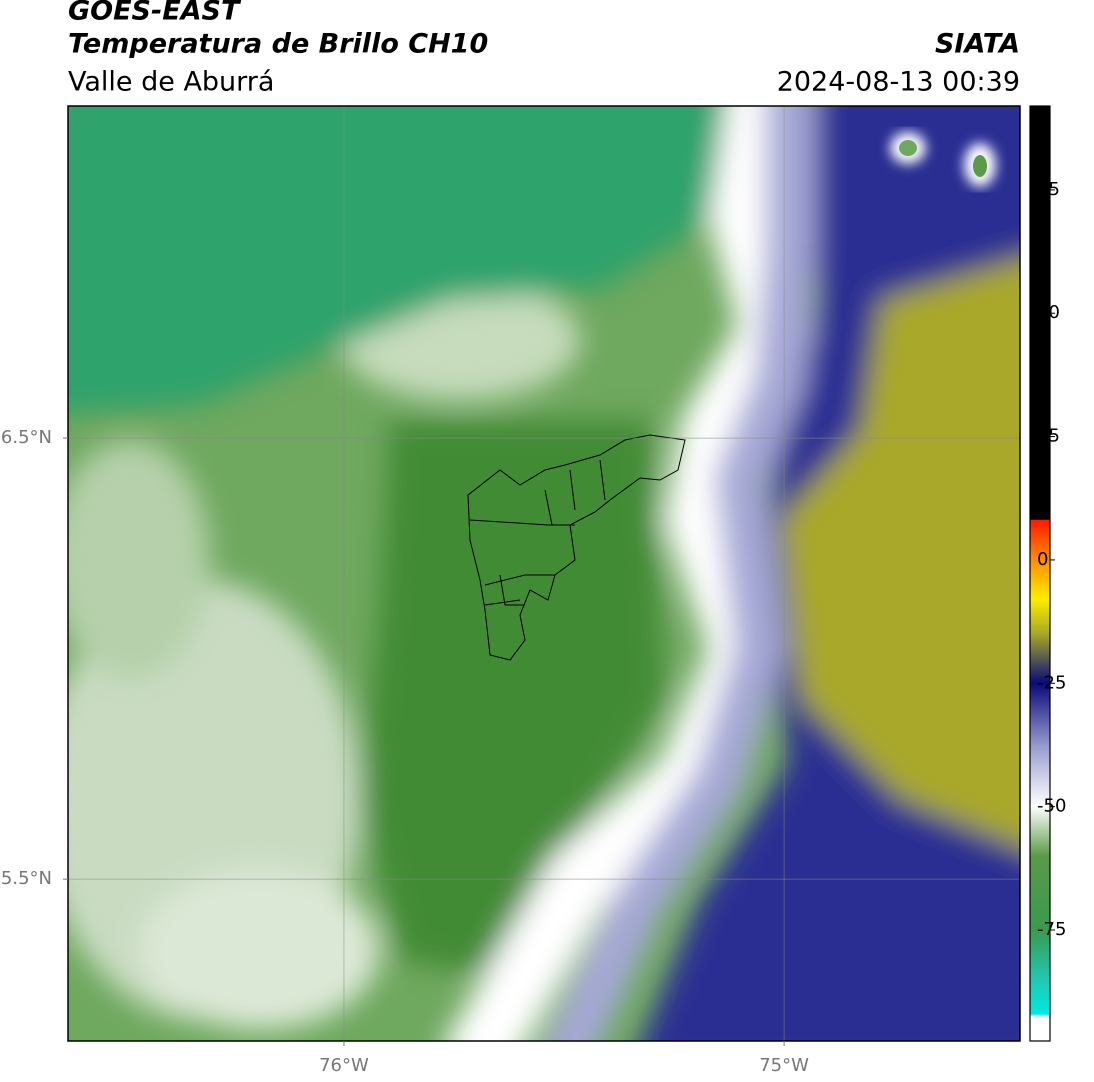  Describe the element at coordinates (1051, 682) in the screenshot. I see `colorbar-tick-label: -25` at that location.